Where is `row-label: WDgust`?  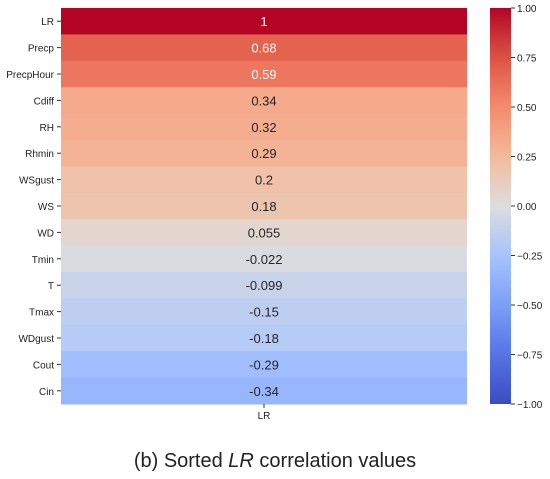 row-label: WDgust is located at coordinates (36, 339).